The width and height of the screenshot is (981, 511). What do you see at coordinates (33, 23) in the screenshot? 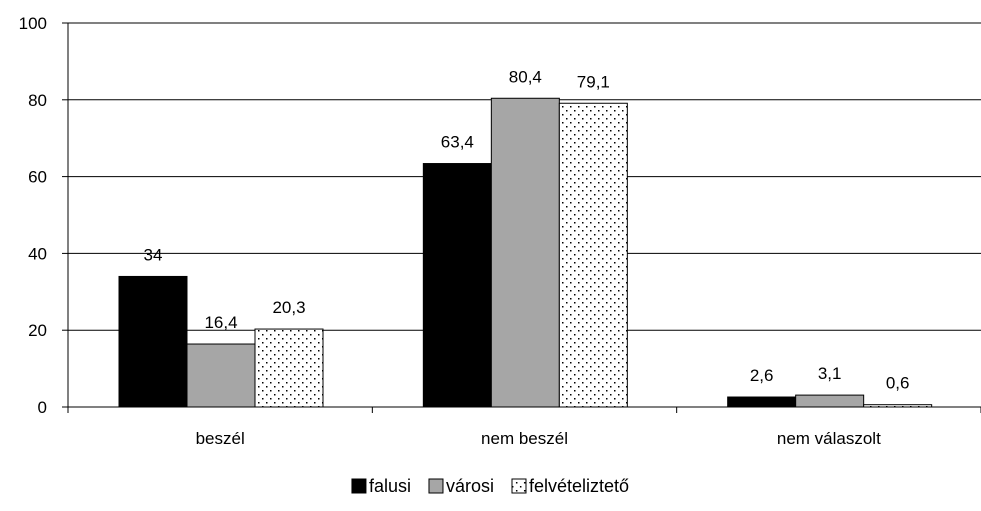
I see `y-tick-label: 100` at bounding box center [33, 23].